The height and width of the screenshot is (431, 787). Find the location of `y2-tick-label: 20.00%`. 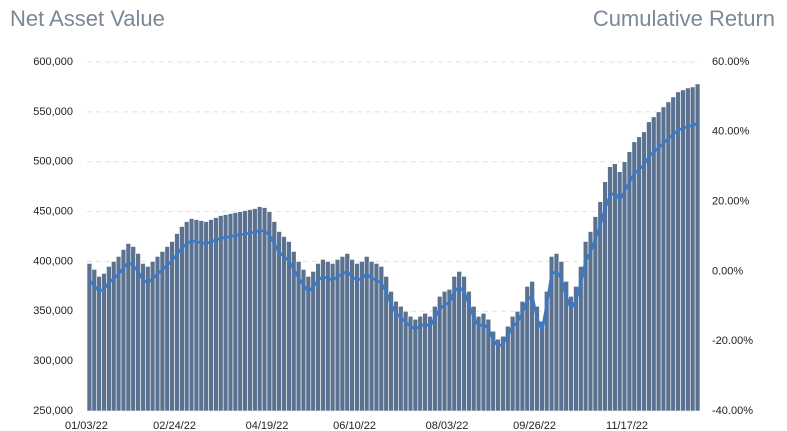

y2-tick-label: 20.00% is located at coordinates (731, 202).